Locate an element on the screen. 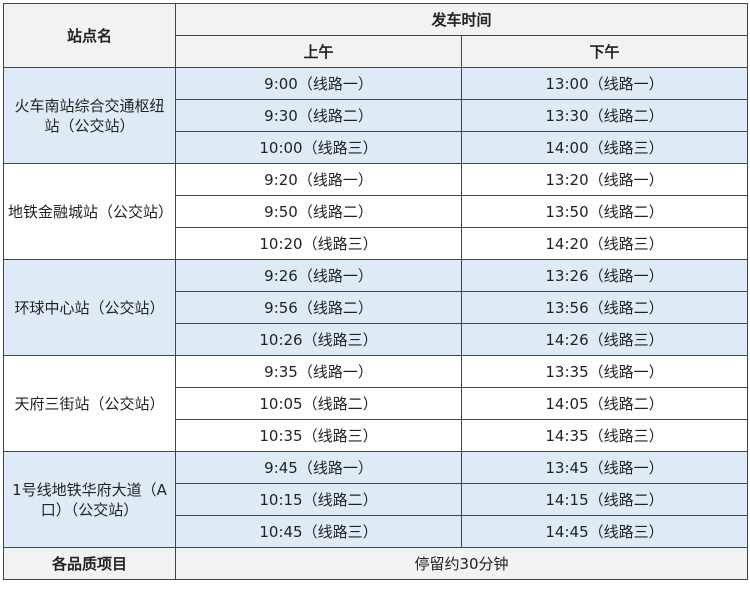 The height and width of the screenshot is (603, 750). table-row: 9:50（线路二） 13:50（线路二） is located at coordinates (376, 211).